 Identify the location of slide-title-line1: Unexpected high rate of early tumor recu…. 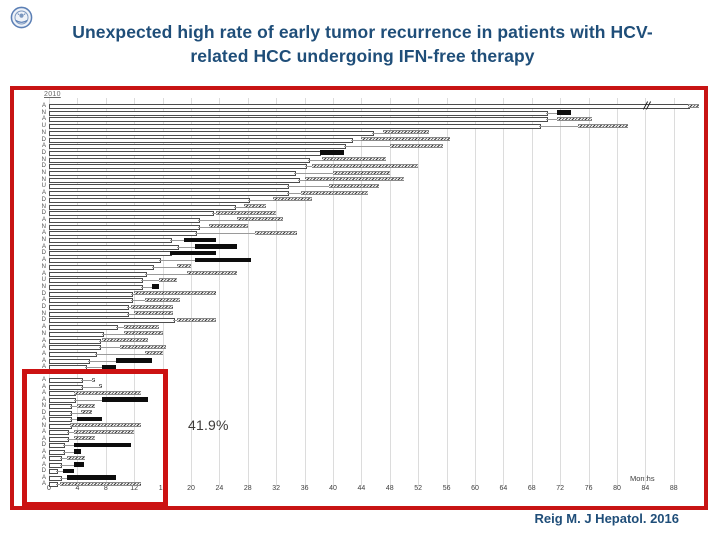
(362, 32).